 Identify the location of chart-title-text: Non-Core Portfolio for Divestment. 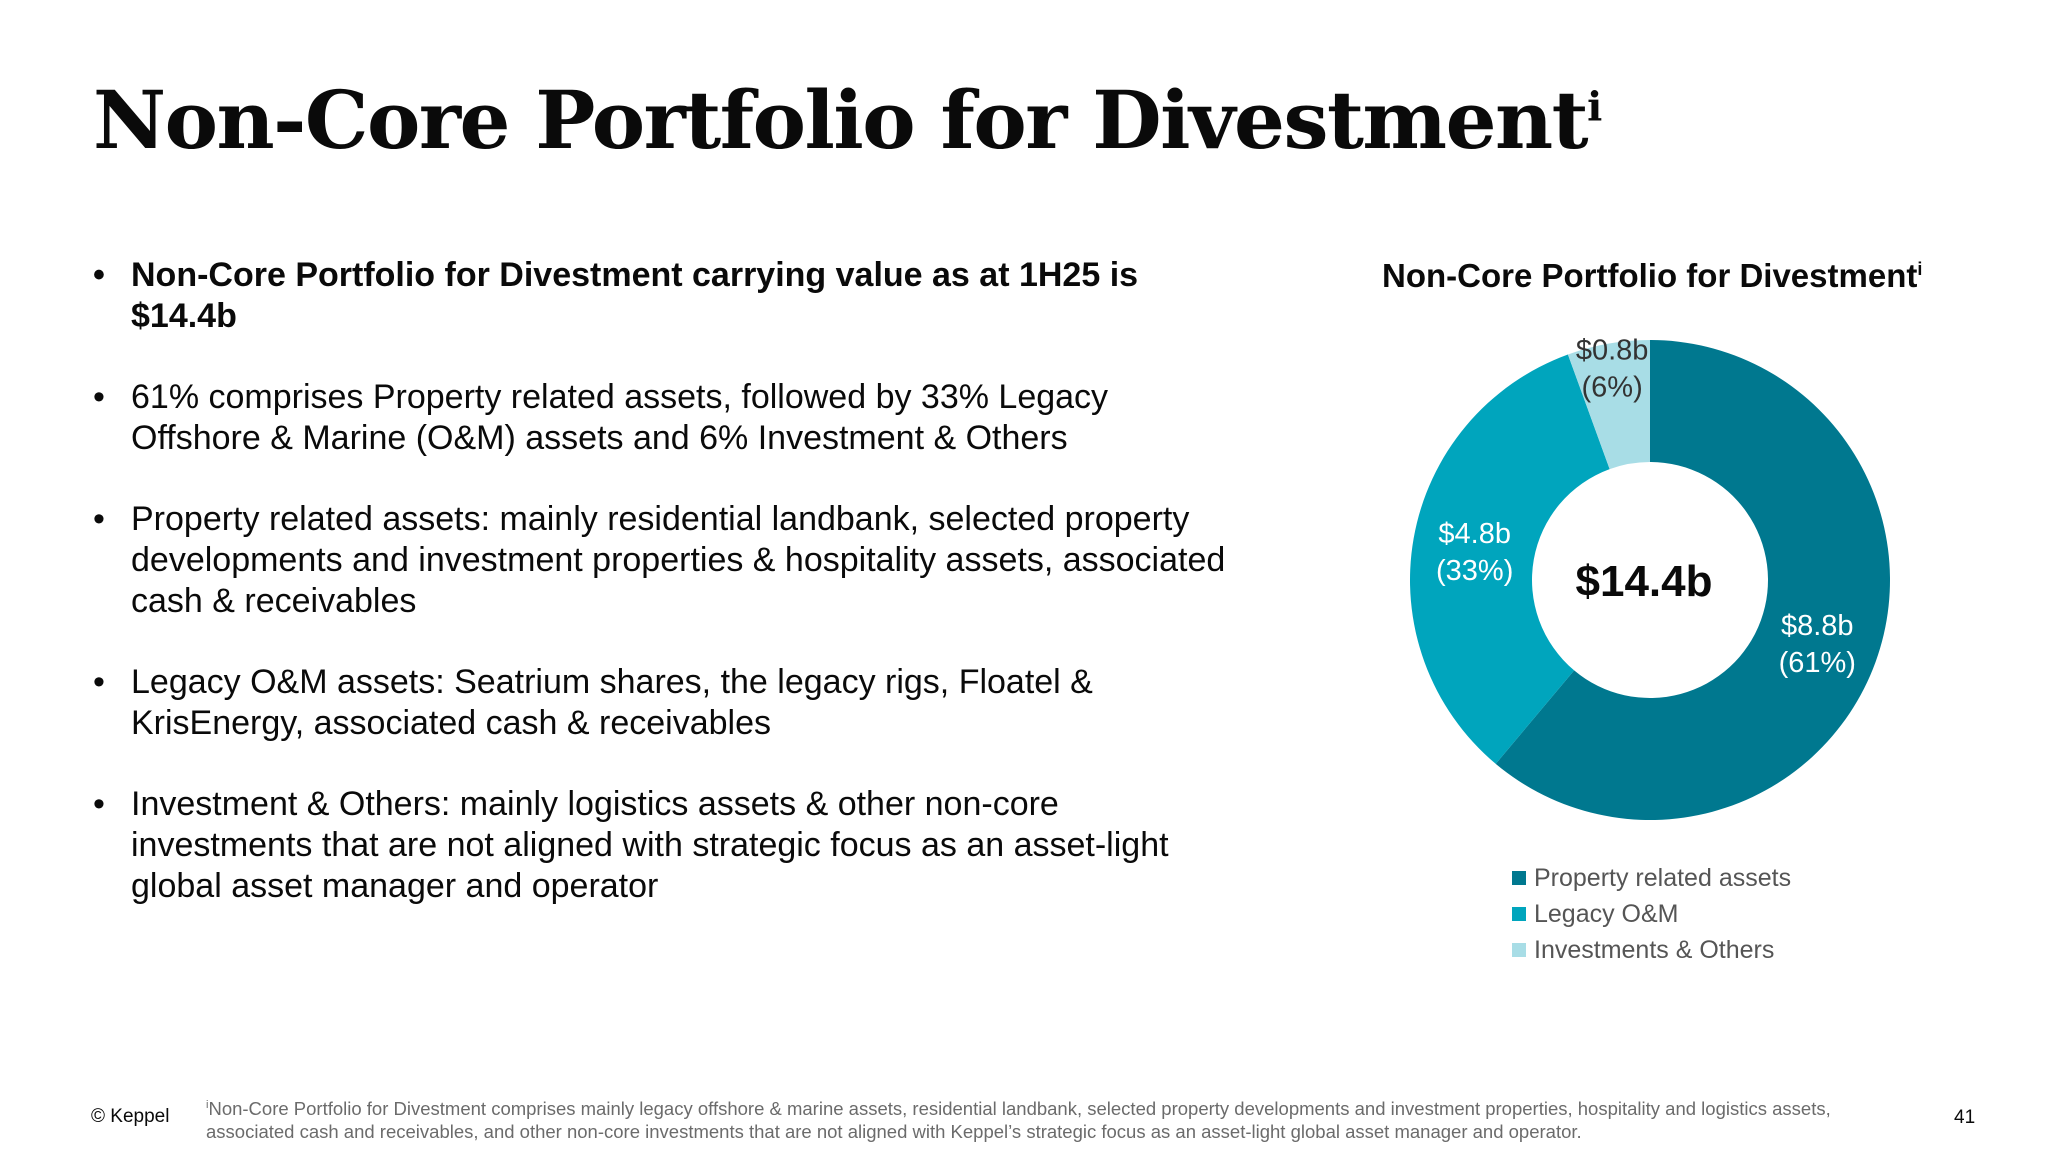
(1650, 275).